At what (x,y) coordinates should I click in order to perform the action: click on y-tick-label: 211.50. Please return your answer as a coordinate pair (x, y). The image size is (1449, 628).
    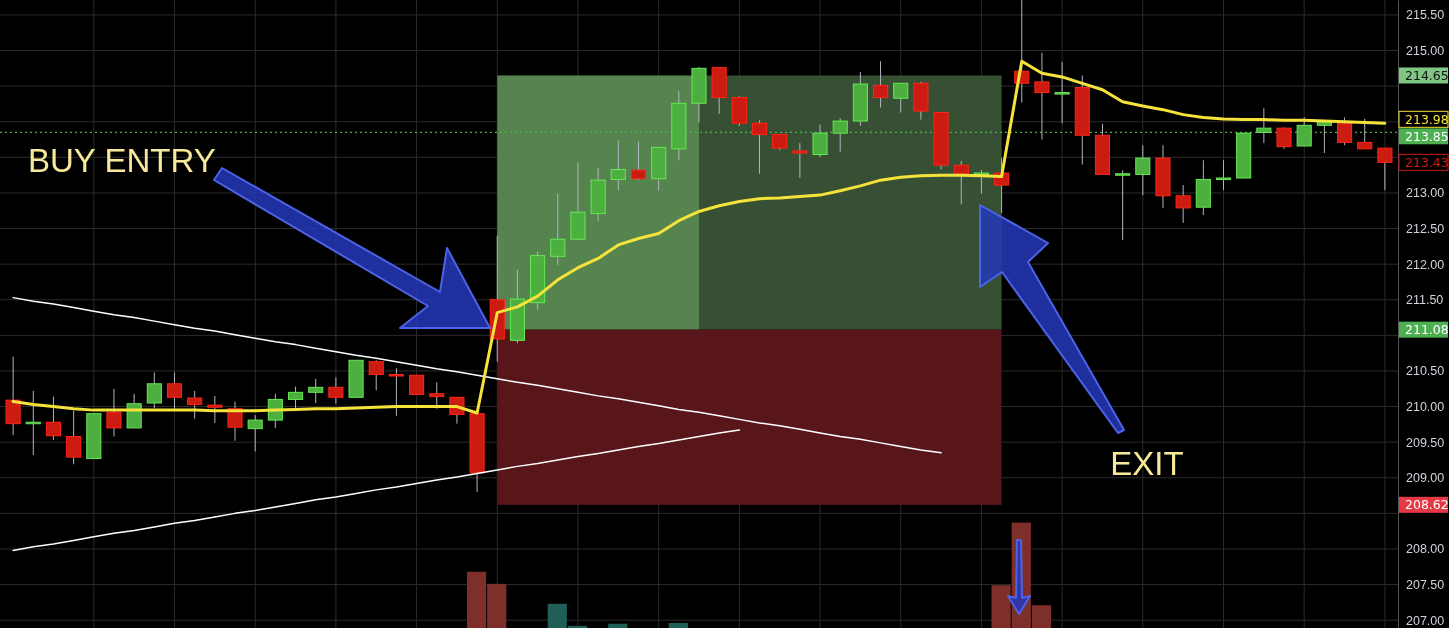
    Looking at the image, I should click on (1425, 300).